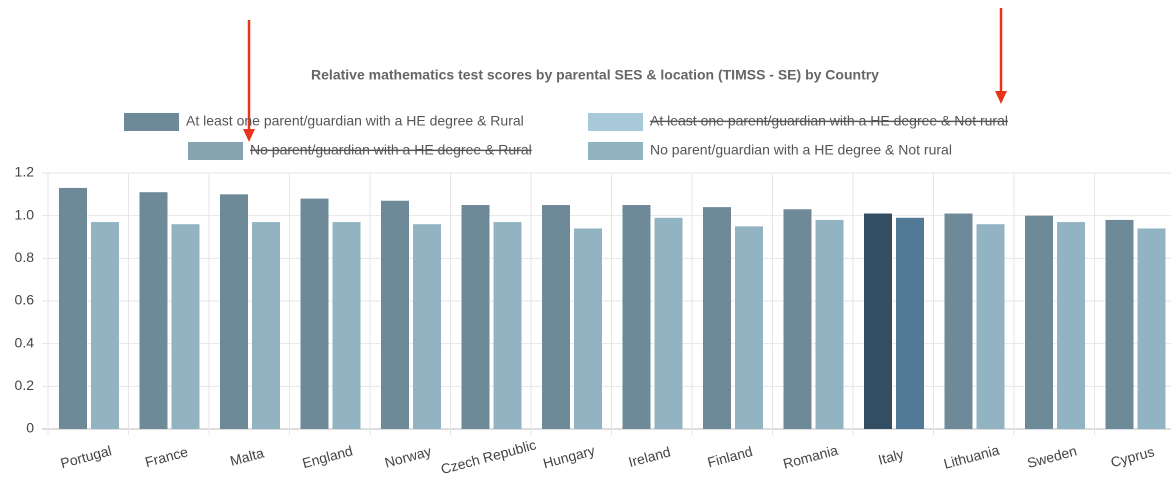 The height and width of the screenshot is (497, 1171). I want to click on y-tick-label: 0.8, so click(25, 257).